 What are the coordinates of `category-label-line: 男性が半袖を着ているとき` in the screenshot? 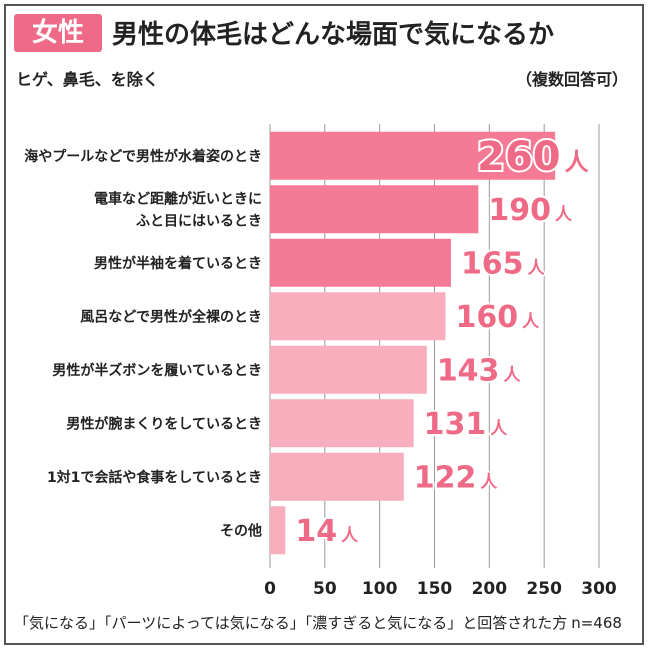 It's located at (178, 263).